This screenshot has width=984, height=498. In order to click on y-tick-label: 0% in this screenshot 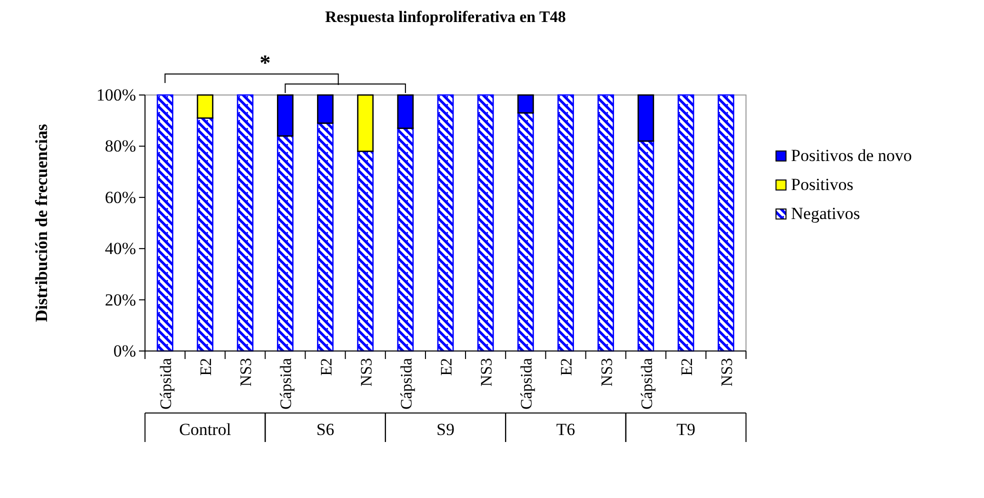, I will do `click(124, 350)`.